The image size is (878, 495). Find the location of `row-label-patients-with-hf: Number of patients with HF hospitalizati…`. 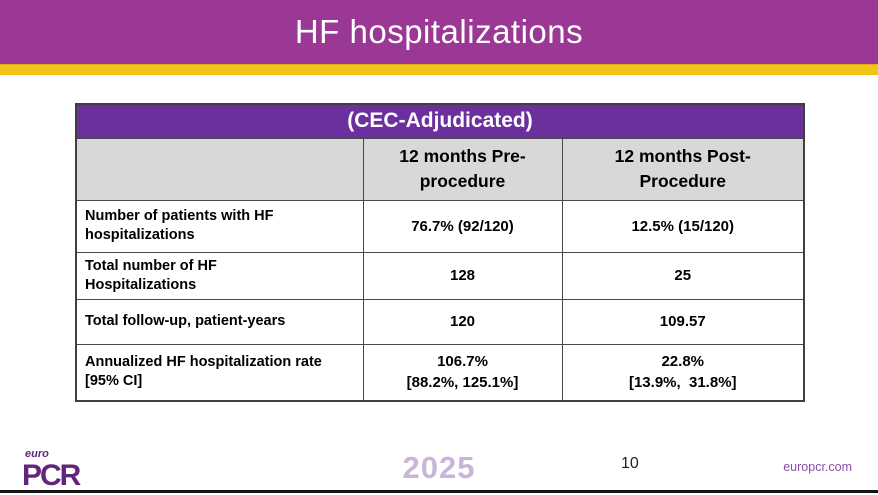

row-label-patients-with-hf: Number of patients with HF hospitalizati… is located at coordinates (219, 226).